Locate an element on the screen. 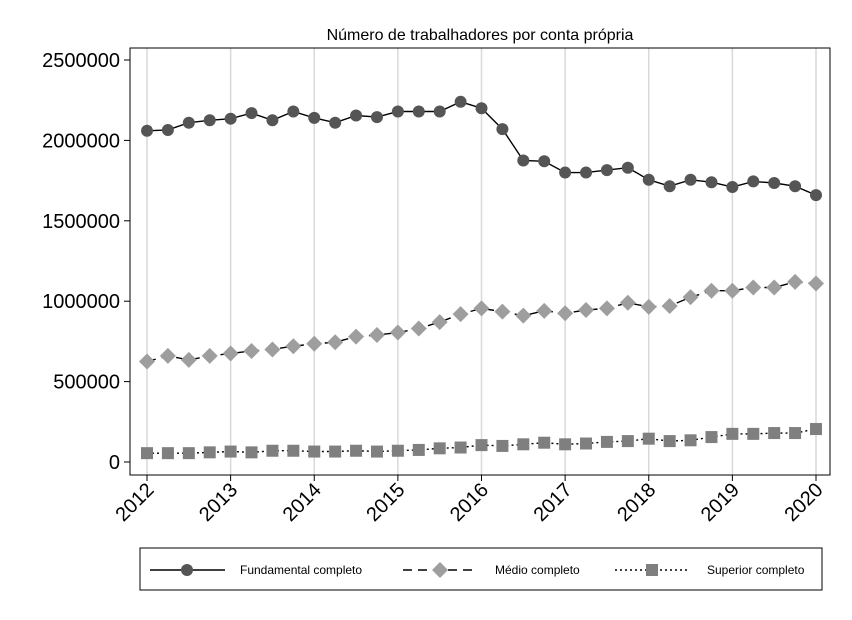 The image size is (852, 620). y-tick-label: 2500000 is located at coordinates (81, 61).